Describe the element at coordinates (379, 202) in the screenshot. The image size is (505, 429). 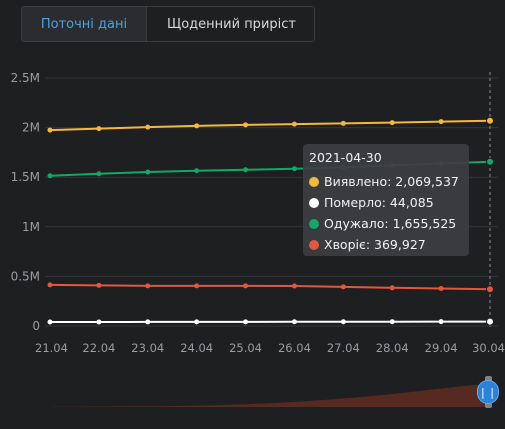
I see `tooltip-label-died: Померло: 44,085` at that location.